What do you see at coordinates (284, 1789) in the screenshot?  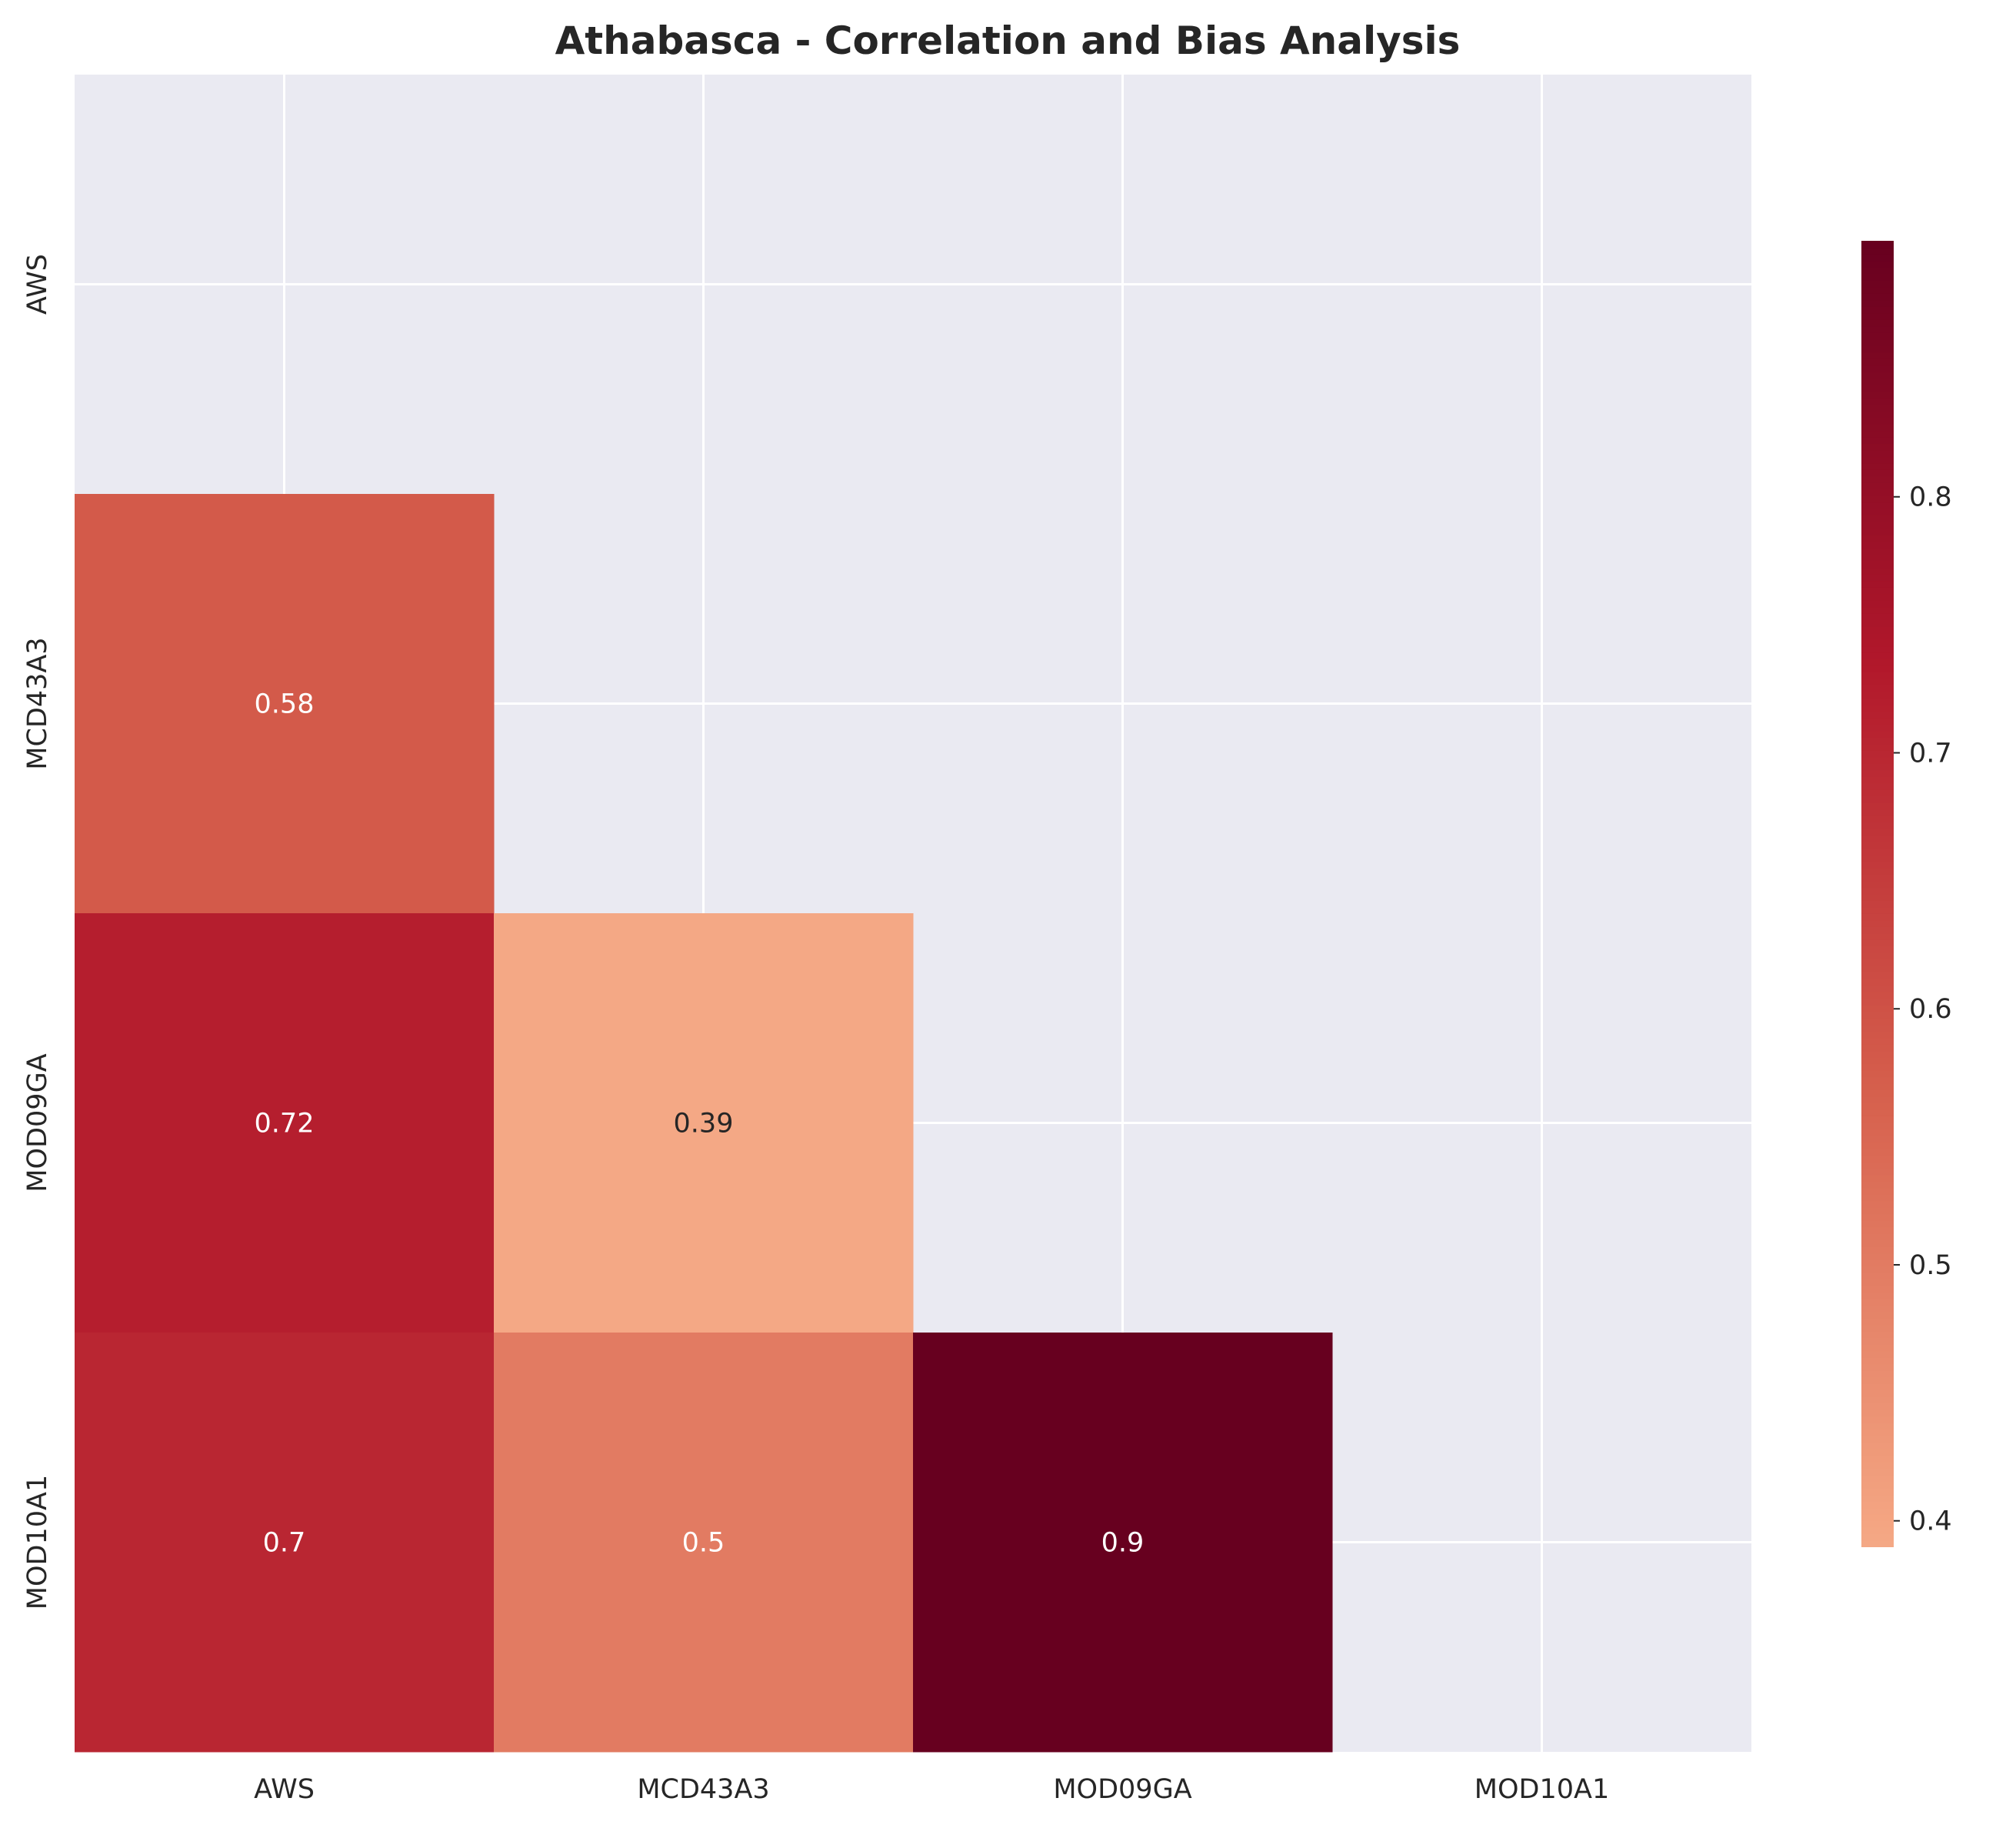 I see `x-tick-label: AWS` at bounding box center [284, 1789].